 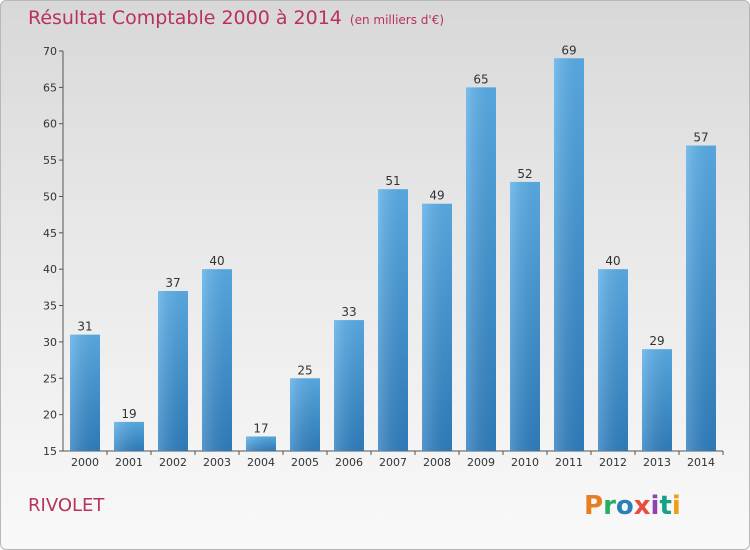 What do you see at coordinates (436, 196) in the screenshot?
I see `bar-value-label: 49` at bounding box center [436, 196].